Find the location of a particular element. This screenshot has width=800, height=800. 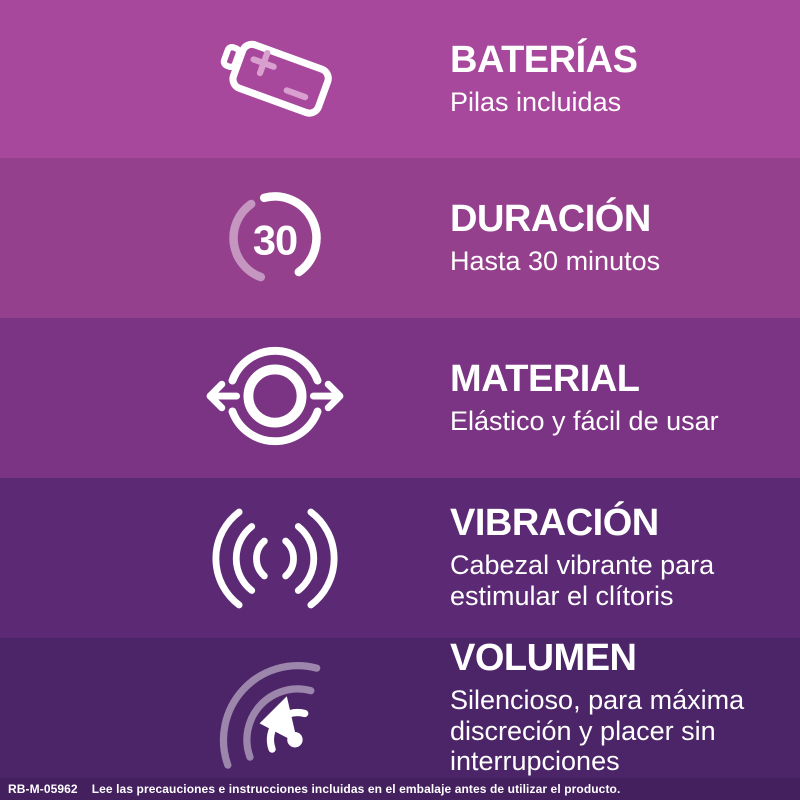

text-column: BATERÍAS Pilas incluidas is located at coordinates (625, 79).